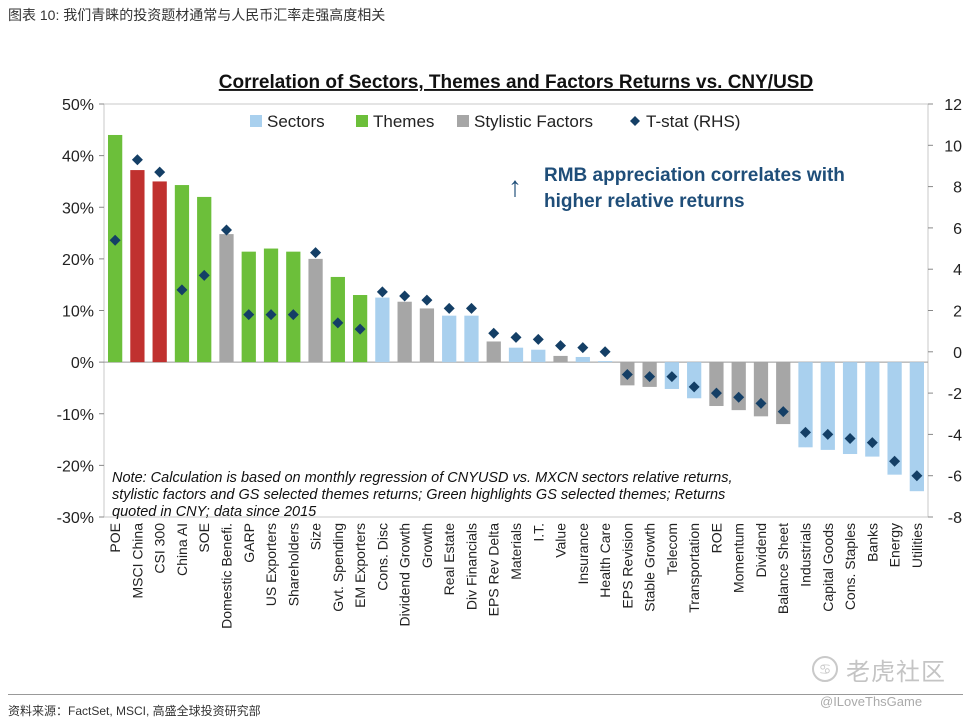  Describe the element at coordinates (635, 121) in the screenshot. I see `legend-diamond-icon` at that location.